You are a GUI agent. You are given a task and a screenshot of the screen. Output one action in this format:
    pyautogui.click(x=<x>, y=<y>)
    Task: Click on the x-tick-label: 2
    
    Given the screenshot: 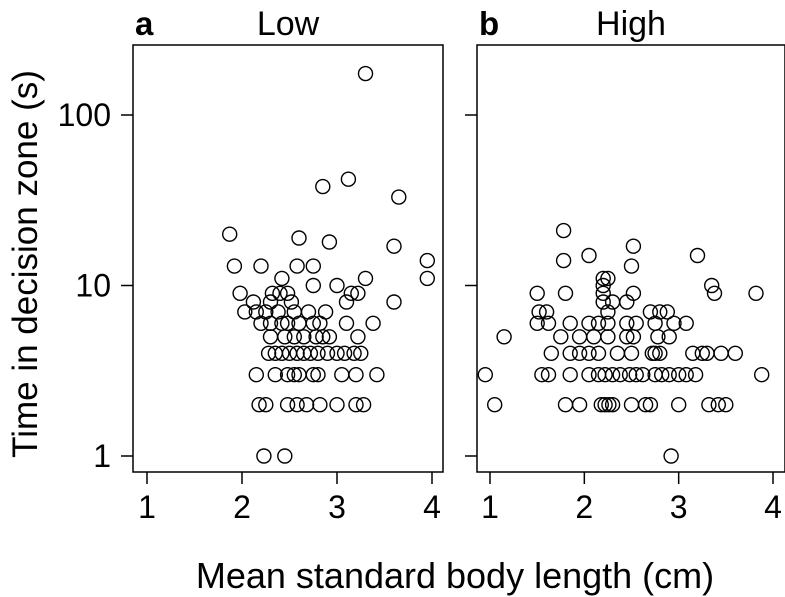 What is the action you would take?
    pyautogui.click(x=584, y=507)
    